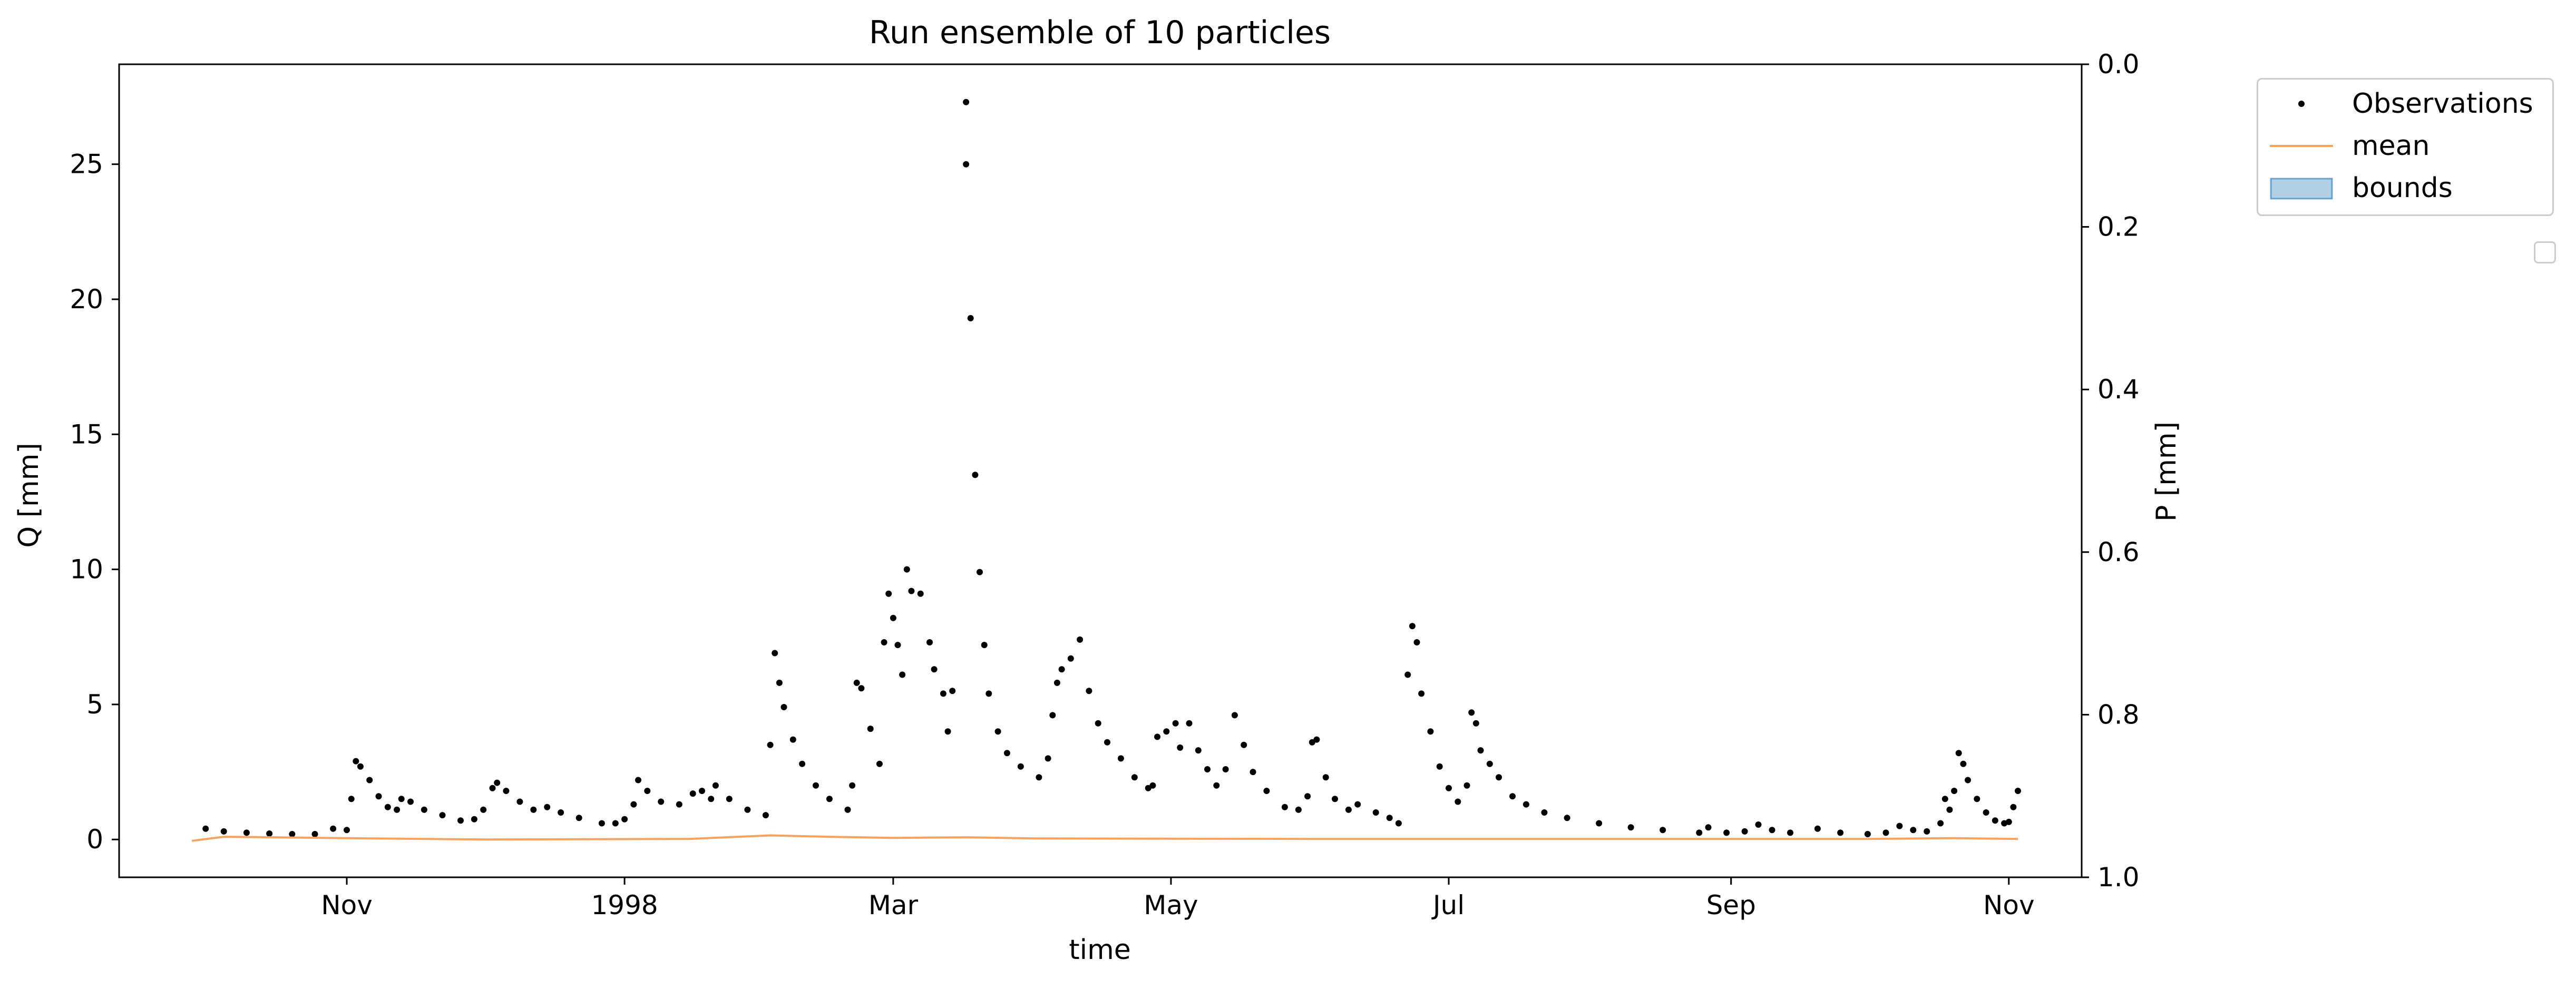 This screenshot has width=2576, height=989. Describe the element at coordinates (86, 299) in the screenshot. I see `y-tick-label: 20` at that location.